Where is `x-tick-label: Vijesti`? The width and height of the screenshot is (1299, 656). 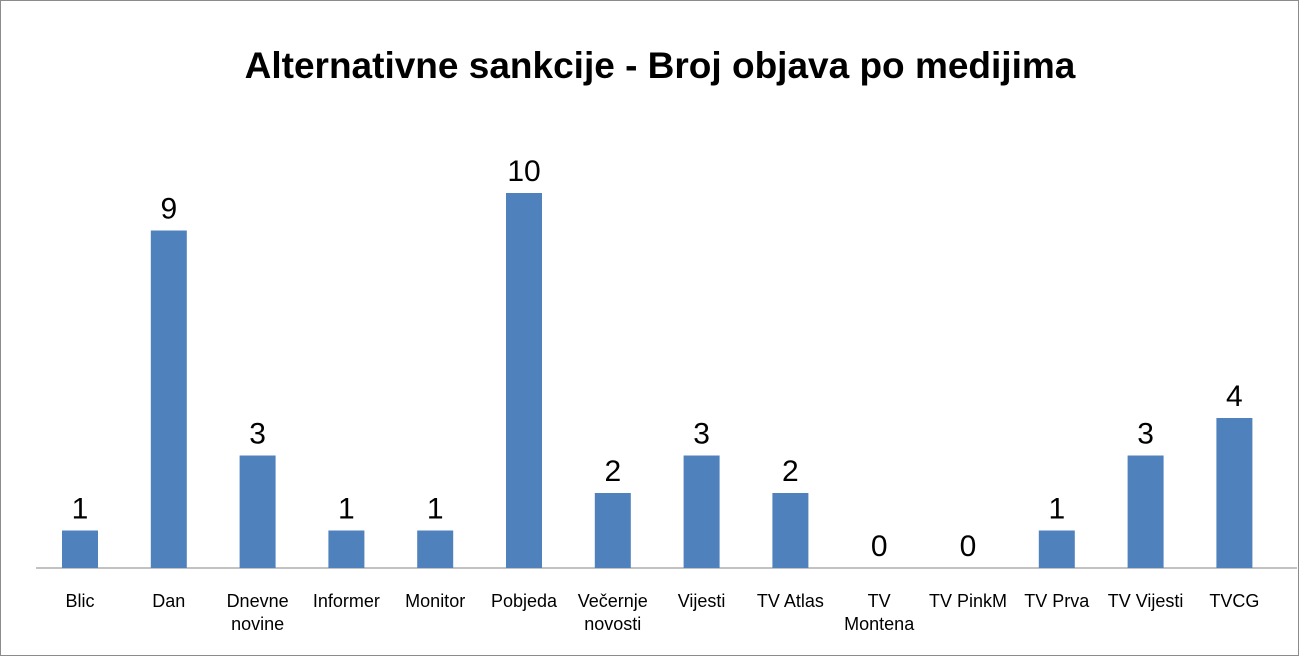
x-tick-label: Vijesti is located at coordinates (701, 601).